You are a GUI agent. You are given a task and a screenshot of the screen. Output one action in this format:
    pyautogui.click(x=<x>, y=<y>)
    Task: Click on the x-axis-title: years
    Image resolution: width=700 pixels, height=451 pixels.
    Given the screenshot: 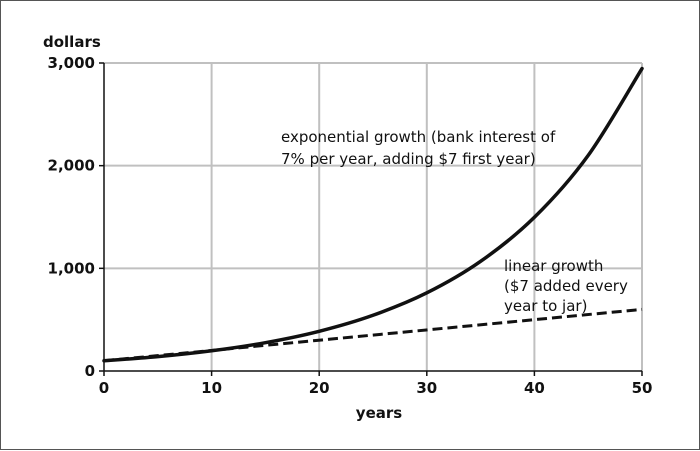 What is the action you would take?
    pyautogui.click(x=379, y=413)
    